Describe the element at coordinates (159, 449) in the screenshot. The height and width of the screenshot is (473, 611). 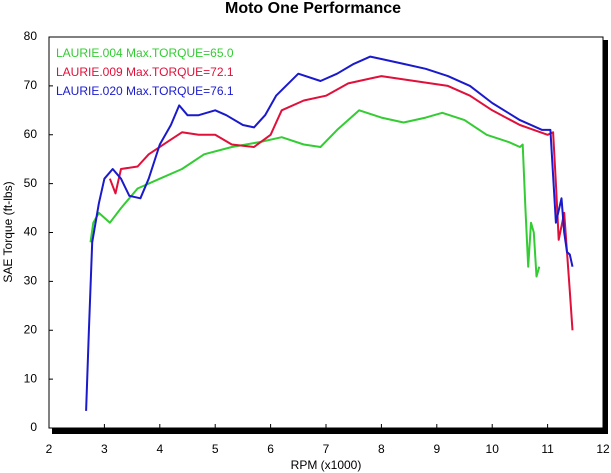
I see `x-tick-label: 4` at that location.